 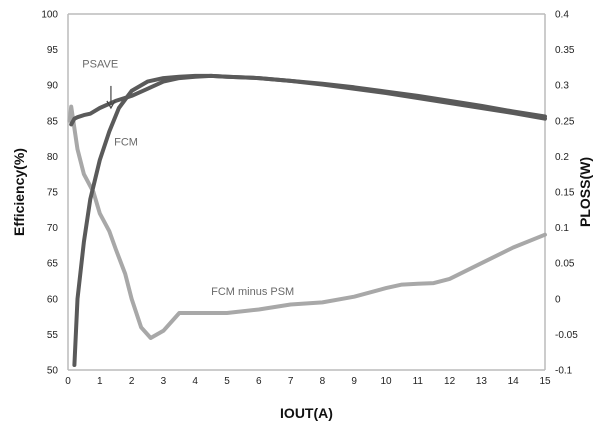 I want to click on left-tick-label: 60, so click(x=53, y=299).